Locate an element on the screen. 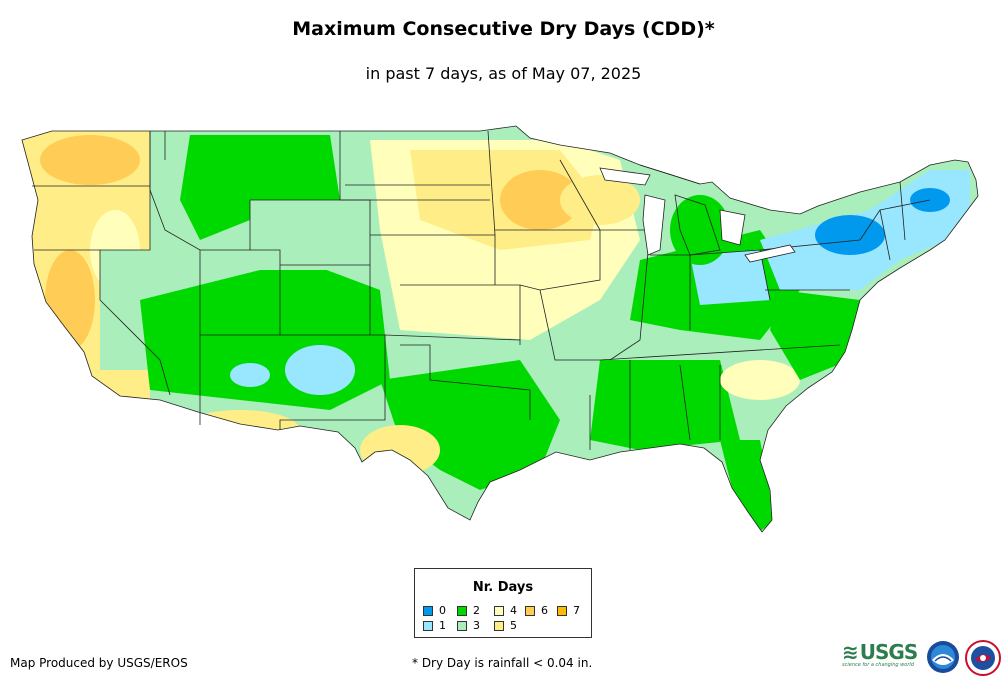  legend-label: 6 is located at coordinates (544, 610).